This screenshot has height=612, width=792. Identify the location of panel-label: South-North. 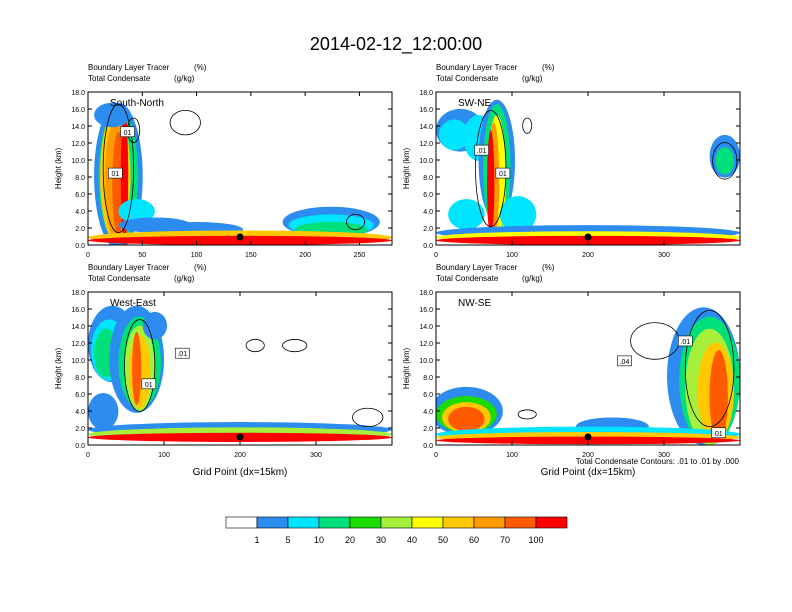
(137, 103).